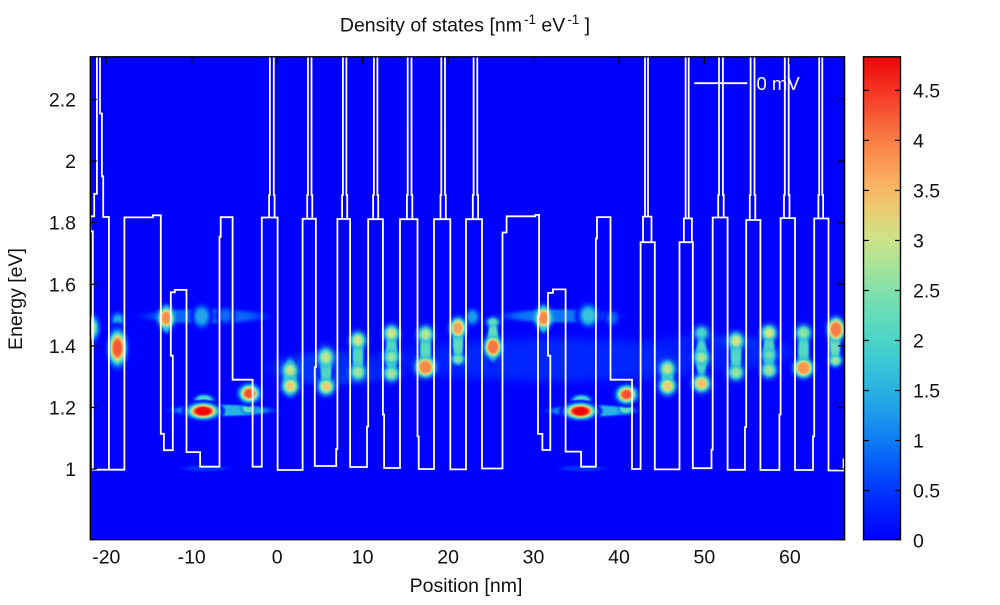 This screenshot has height=605, width=1000. I want to click on svg-text: 30, so click(534, 558).